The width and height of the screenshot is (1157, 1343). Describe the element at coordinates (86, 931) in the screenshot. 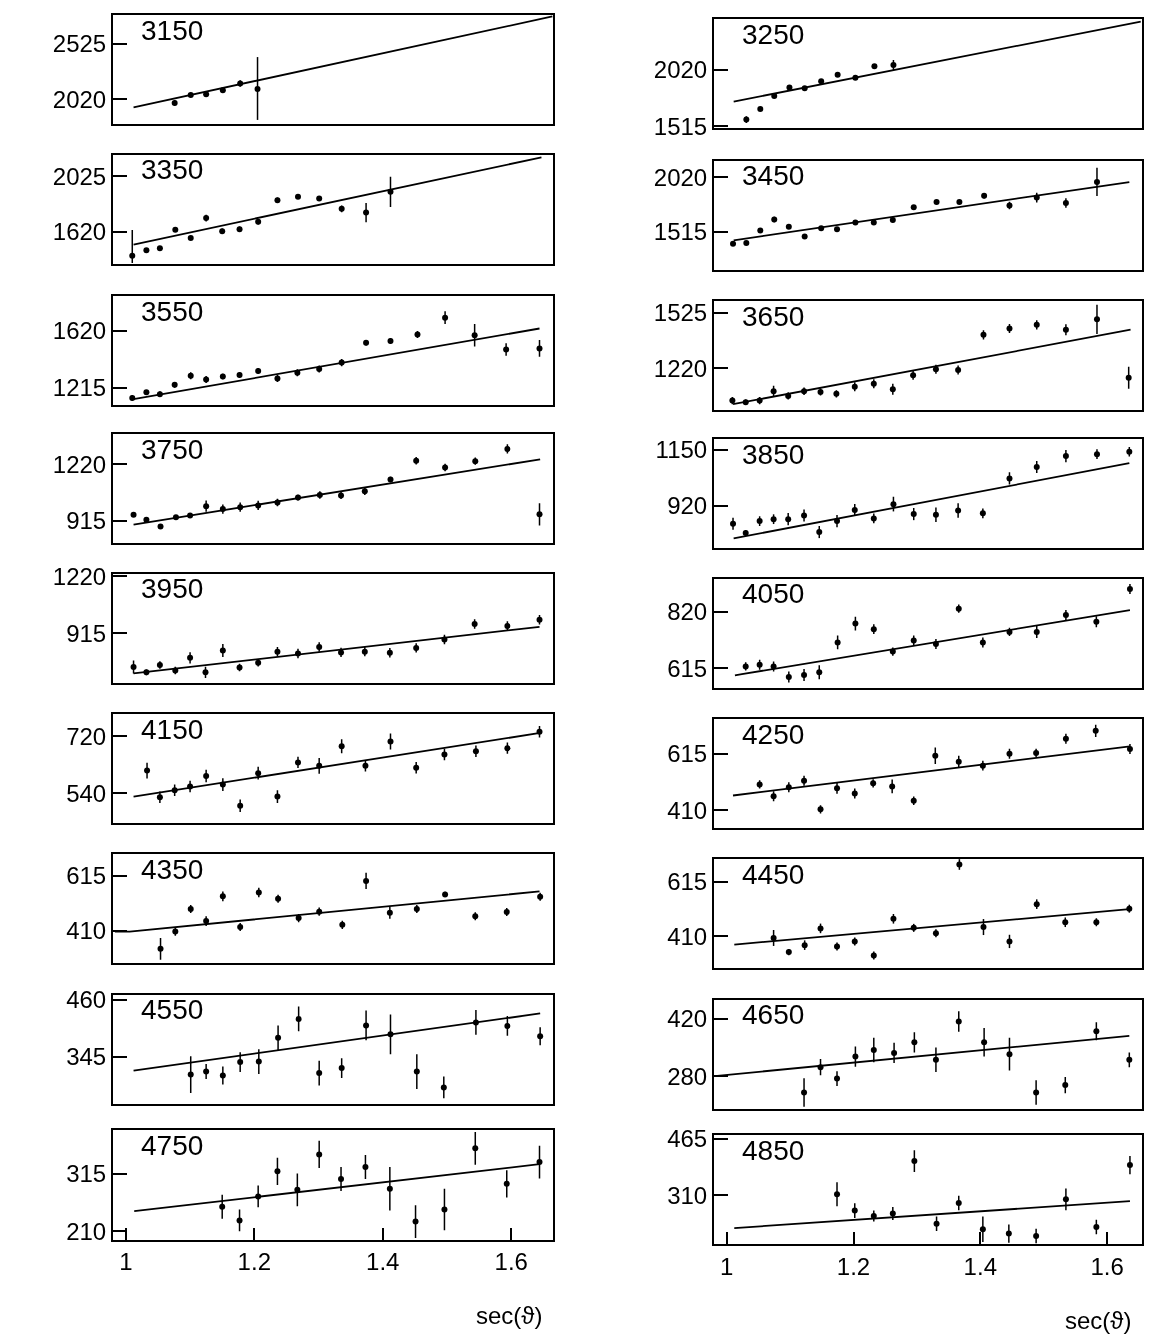

I see `y-tick-label: 410` at that location.